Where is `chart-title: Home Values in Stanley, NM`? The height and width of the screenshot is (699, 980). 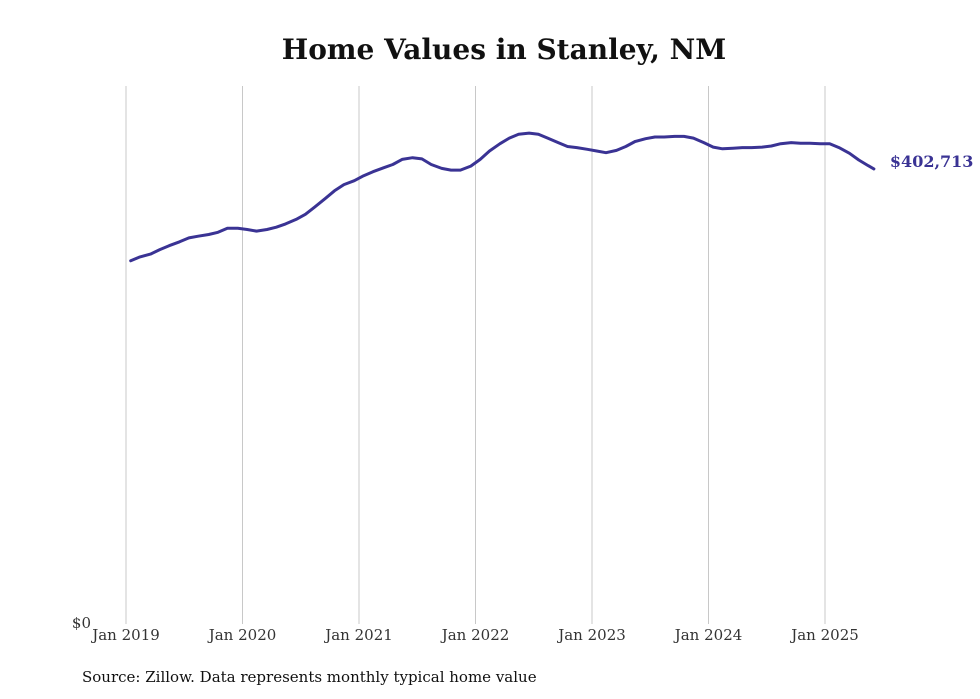 chart-title: Home Values in Stanley, NM is located at coordinates (504, 49).